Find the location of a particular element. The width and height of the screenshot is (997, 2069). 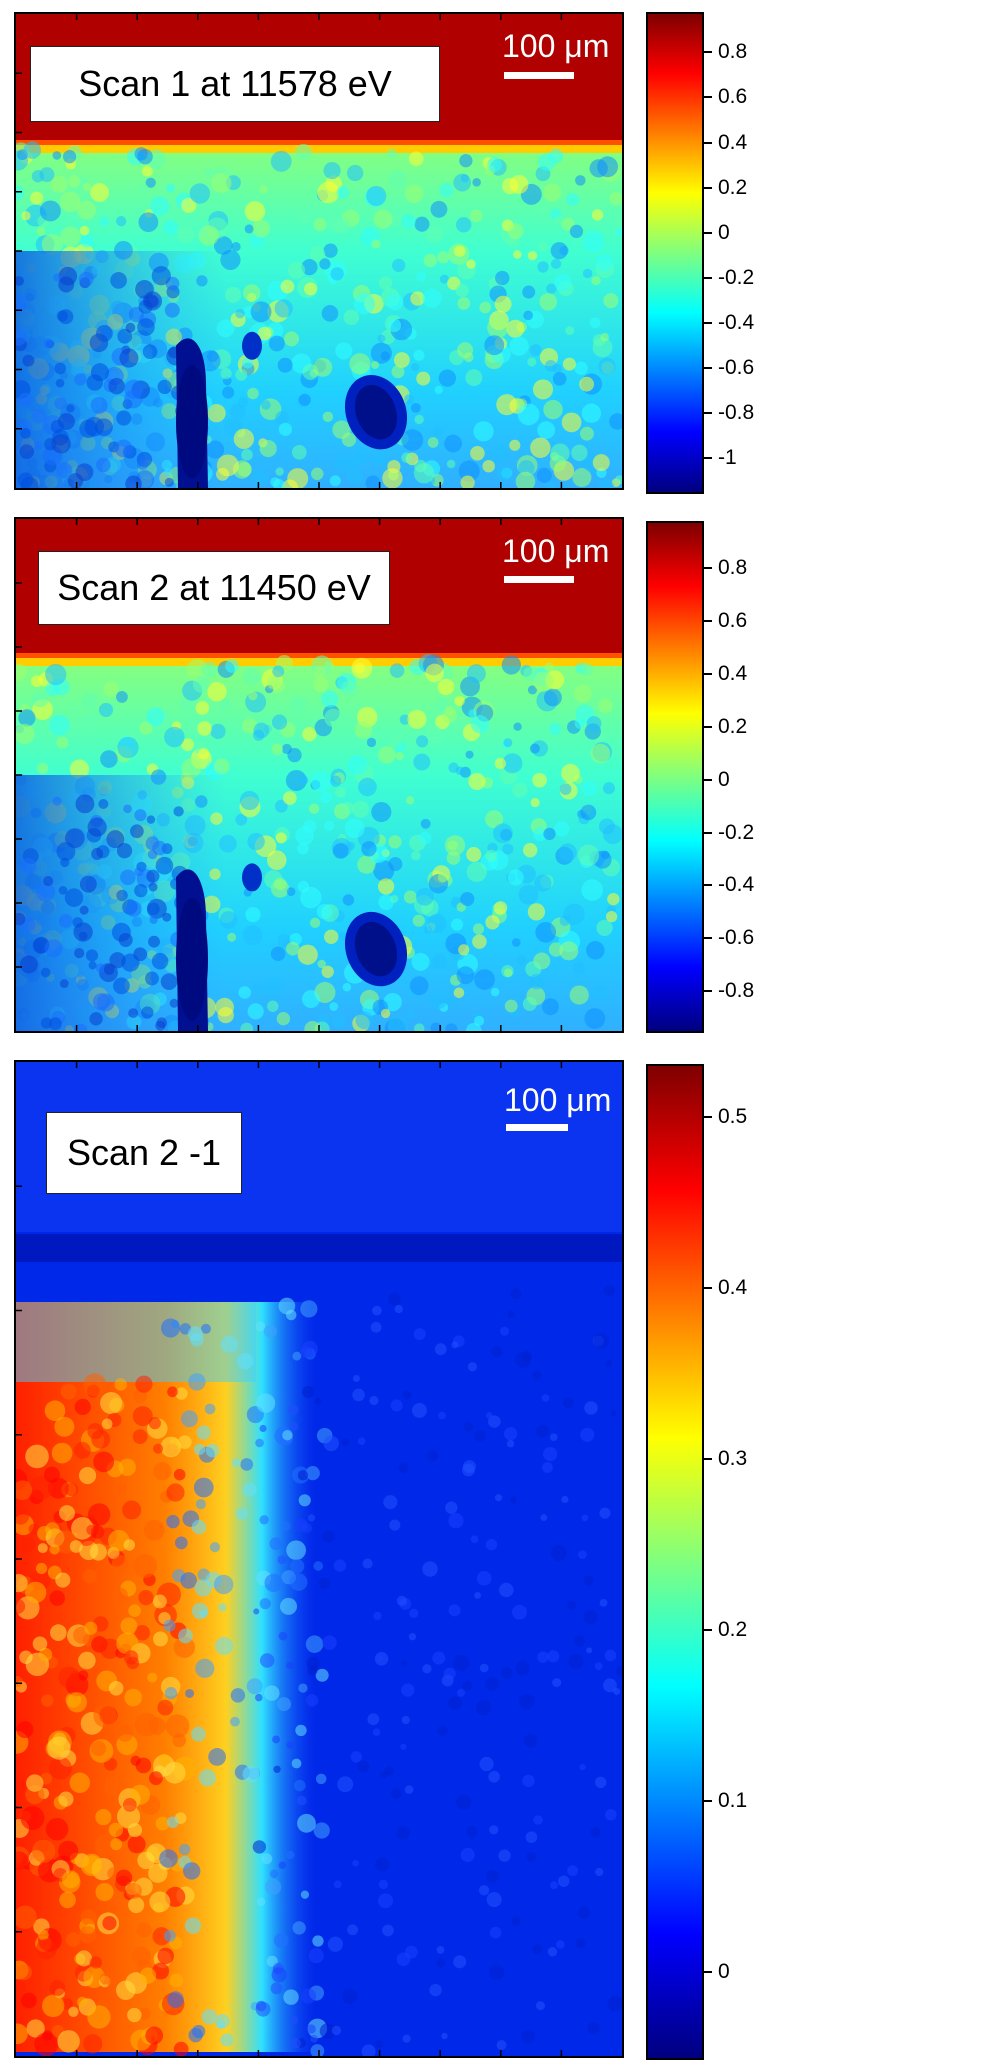

colorbar-tick-label: -1 is located at coordinates (727, 458).